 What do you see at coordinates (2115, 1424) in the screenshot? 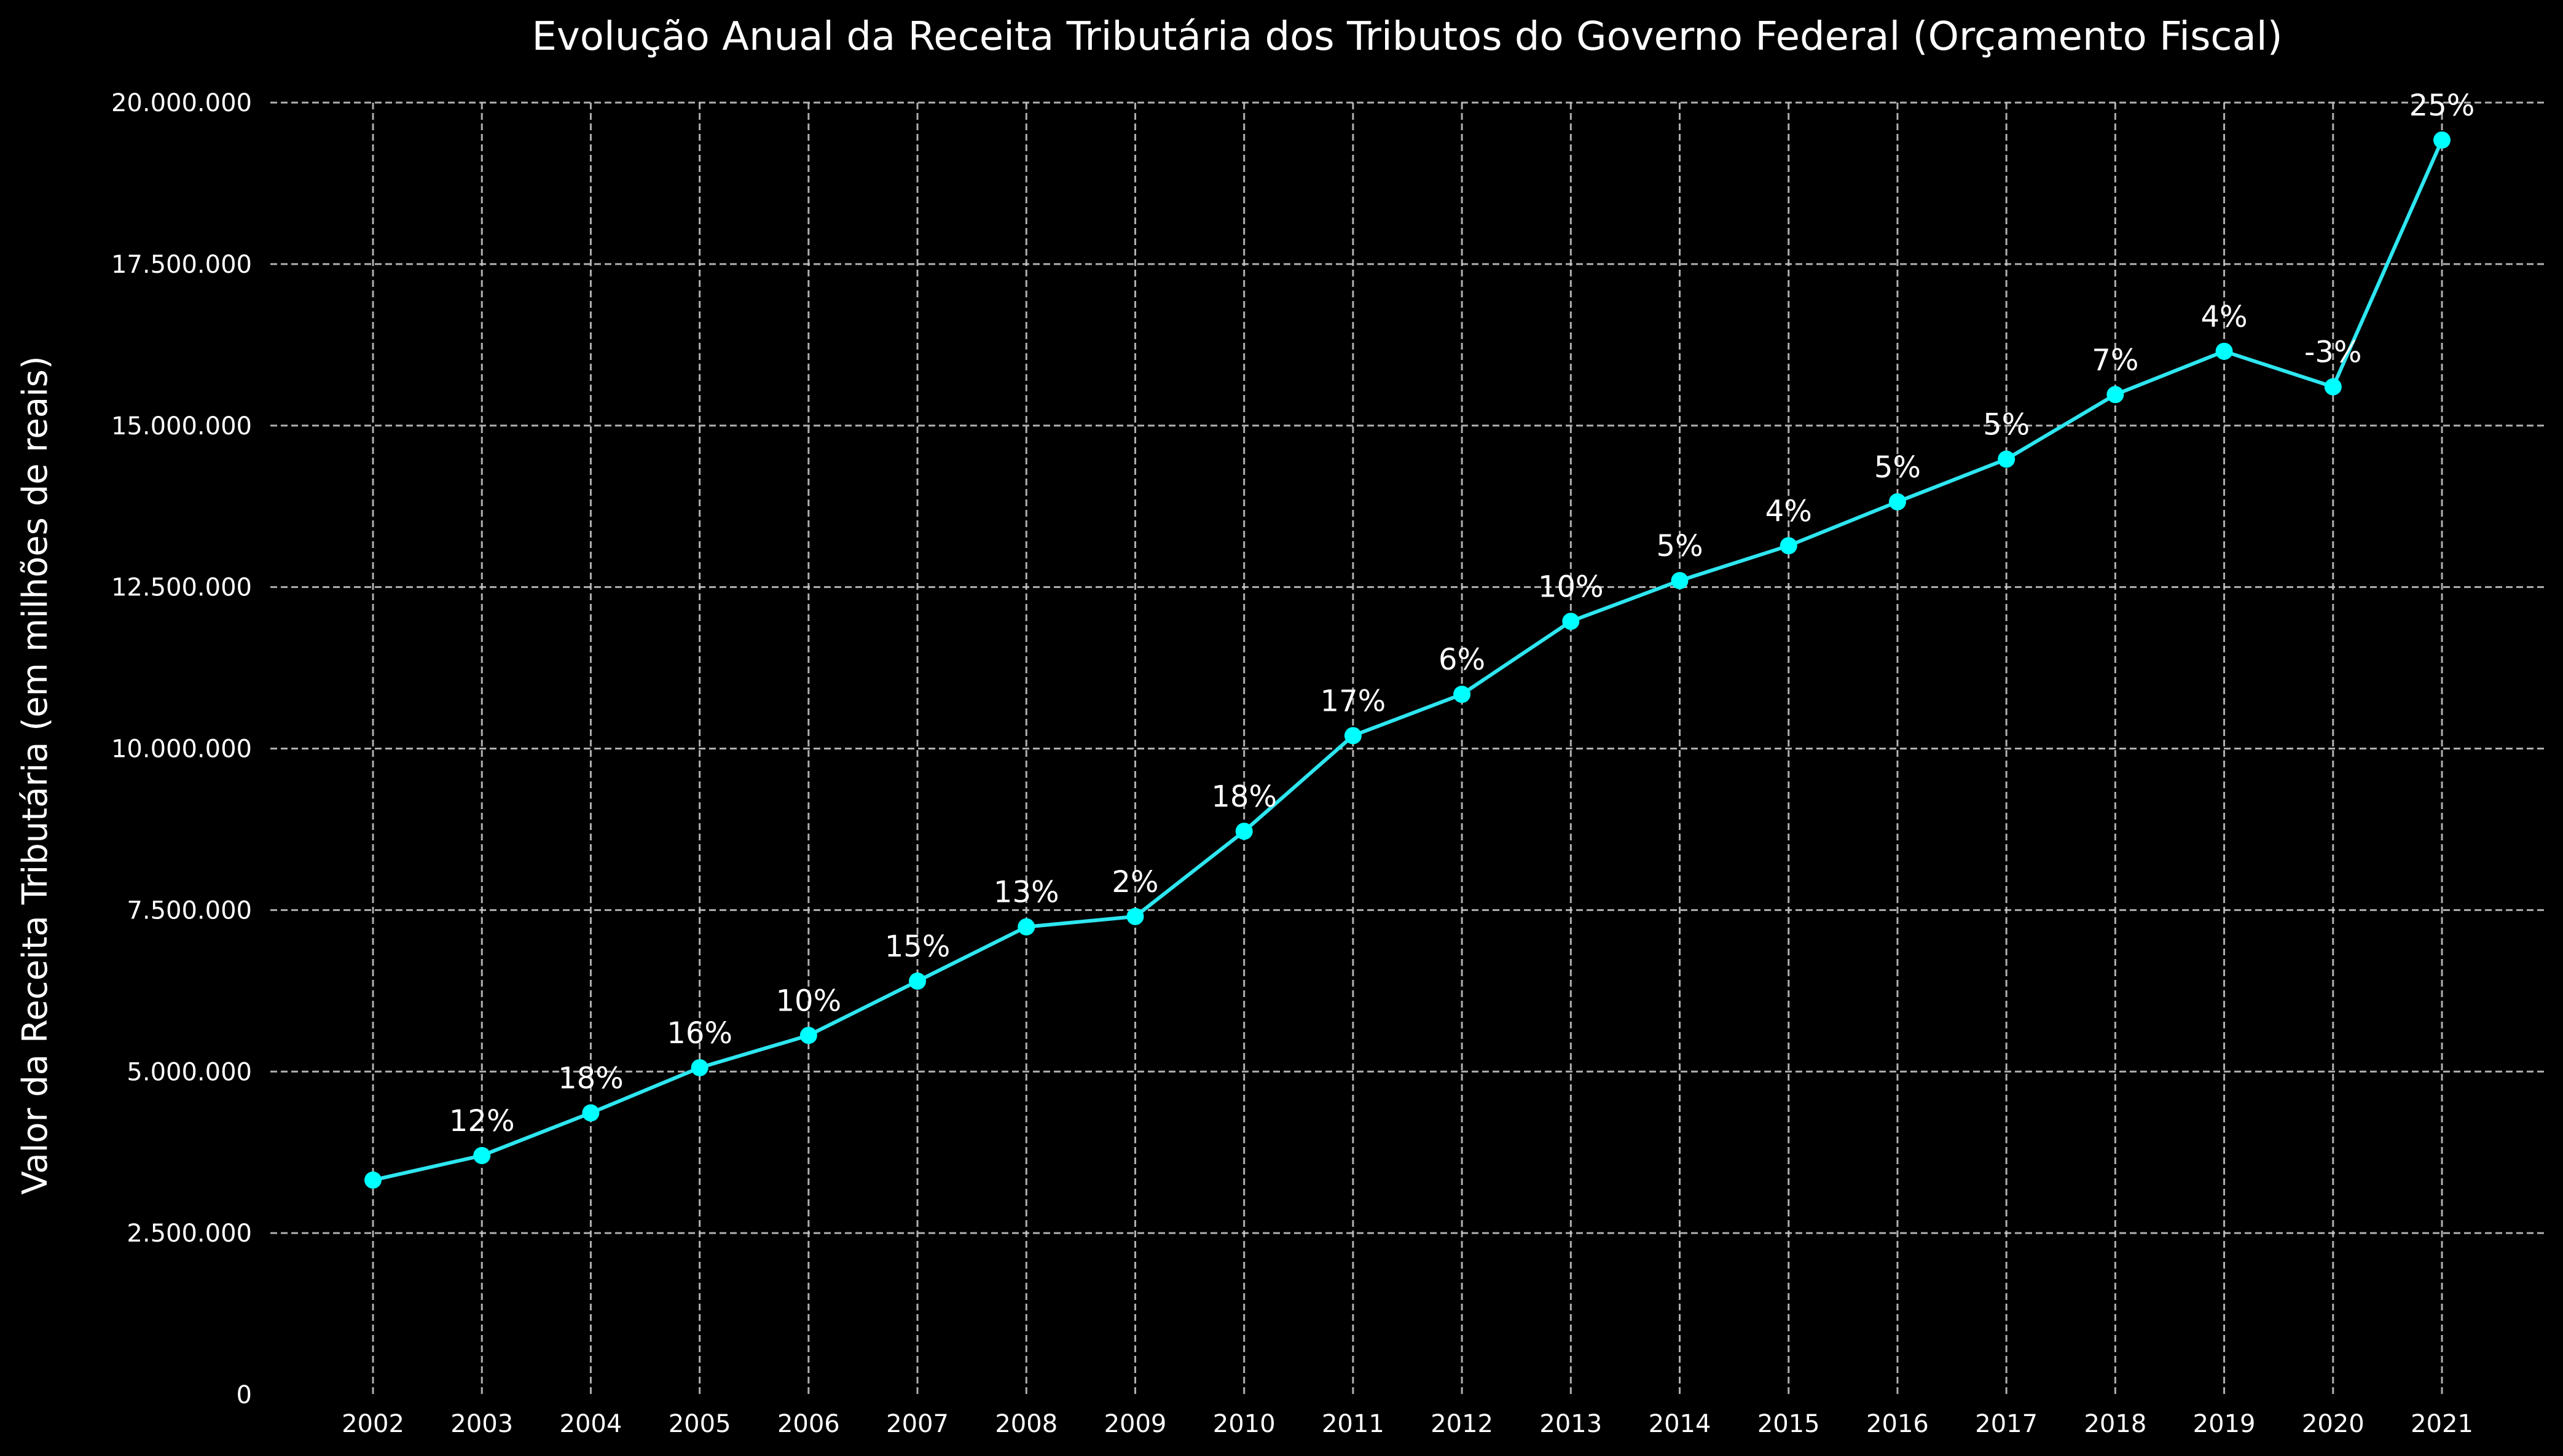
I see `x-tick-label: 2018` at bounding box center [2115, 1424].